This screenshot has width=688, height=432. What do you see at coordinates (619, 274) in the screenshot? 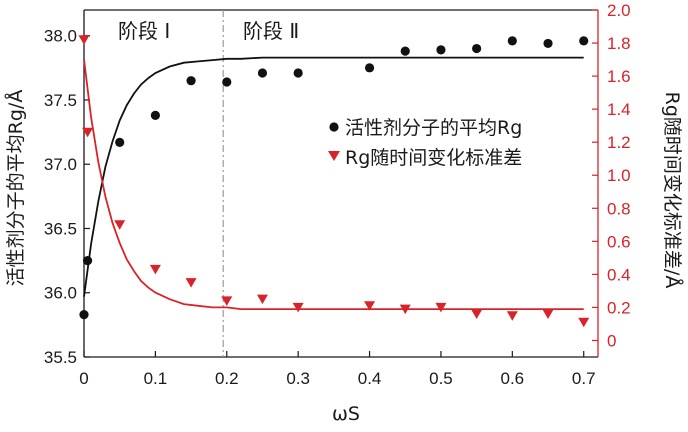
I see `right-y-tick-label: 0.4` at bounding box center [619, 274].